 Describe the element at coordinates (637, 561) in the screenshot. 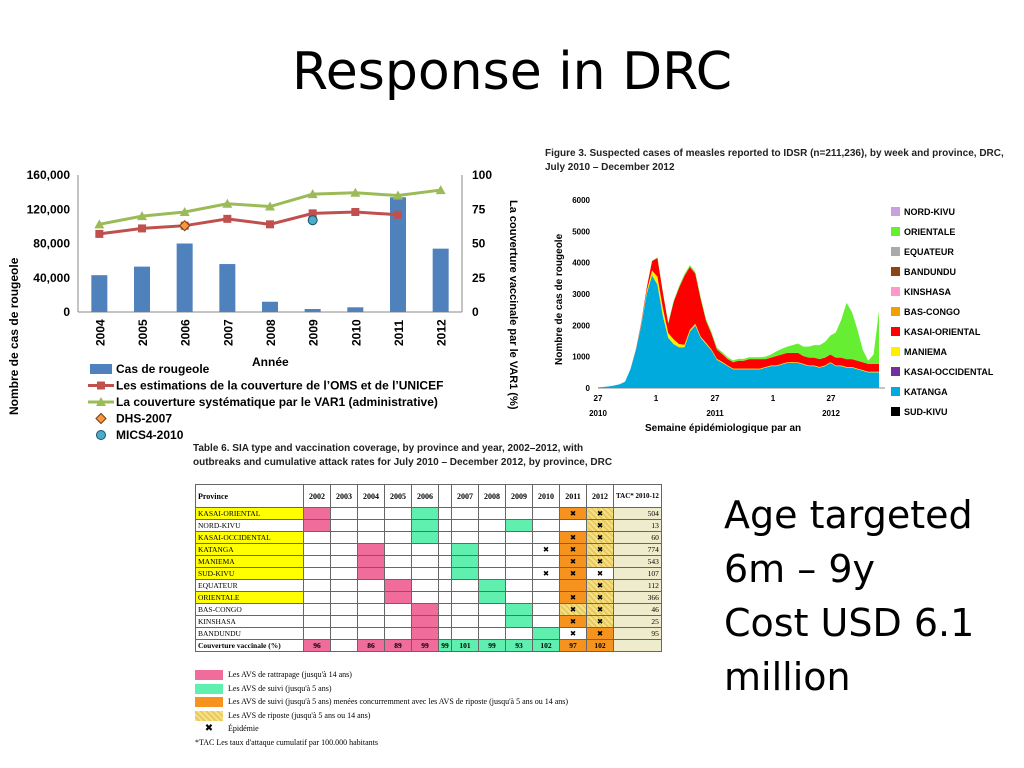

I see `tac-cell: 543` at that location.